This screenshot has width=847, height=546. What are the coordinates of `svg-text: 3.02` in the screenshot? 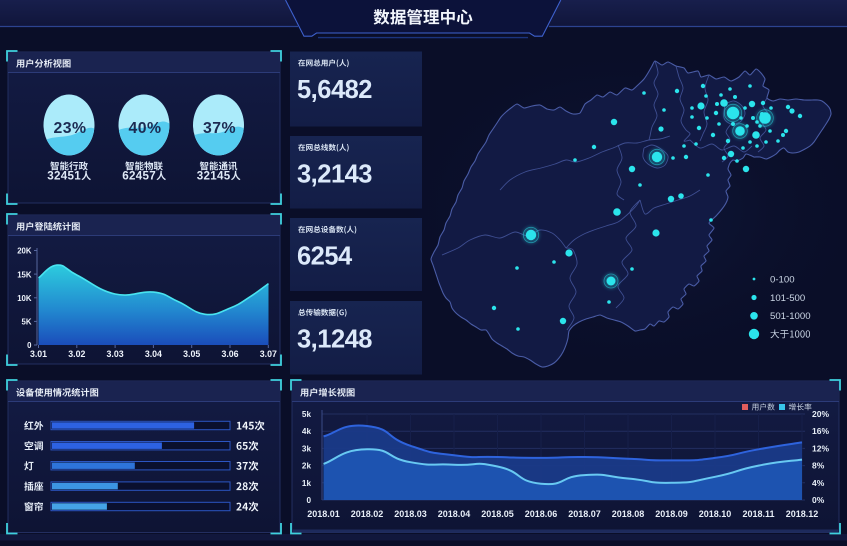 It's located at (76, 354).